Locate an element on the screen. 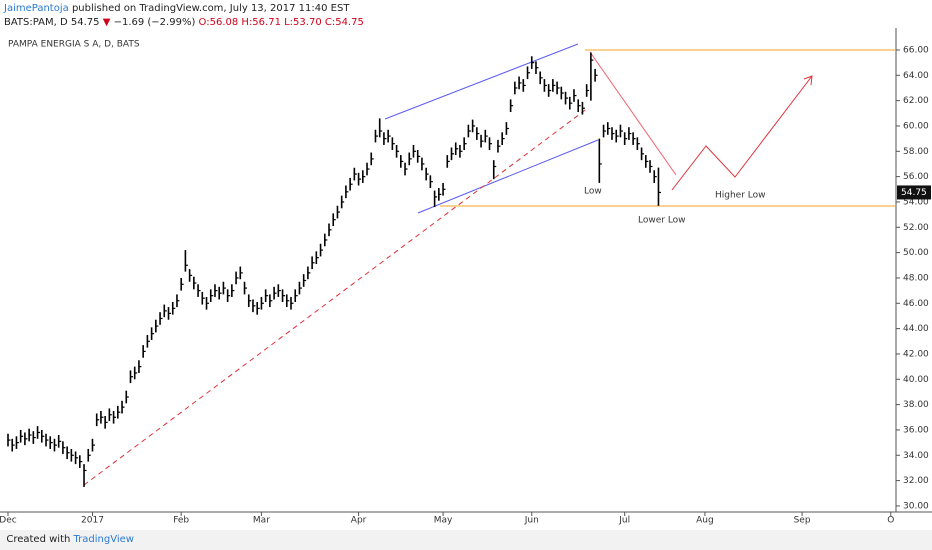  y-tick-label: 44.00 is located at coordinates (916, 329).